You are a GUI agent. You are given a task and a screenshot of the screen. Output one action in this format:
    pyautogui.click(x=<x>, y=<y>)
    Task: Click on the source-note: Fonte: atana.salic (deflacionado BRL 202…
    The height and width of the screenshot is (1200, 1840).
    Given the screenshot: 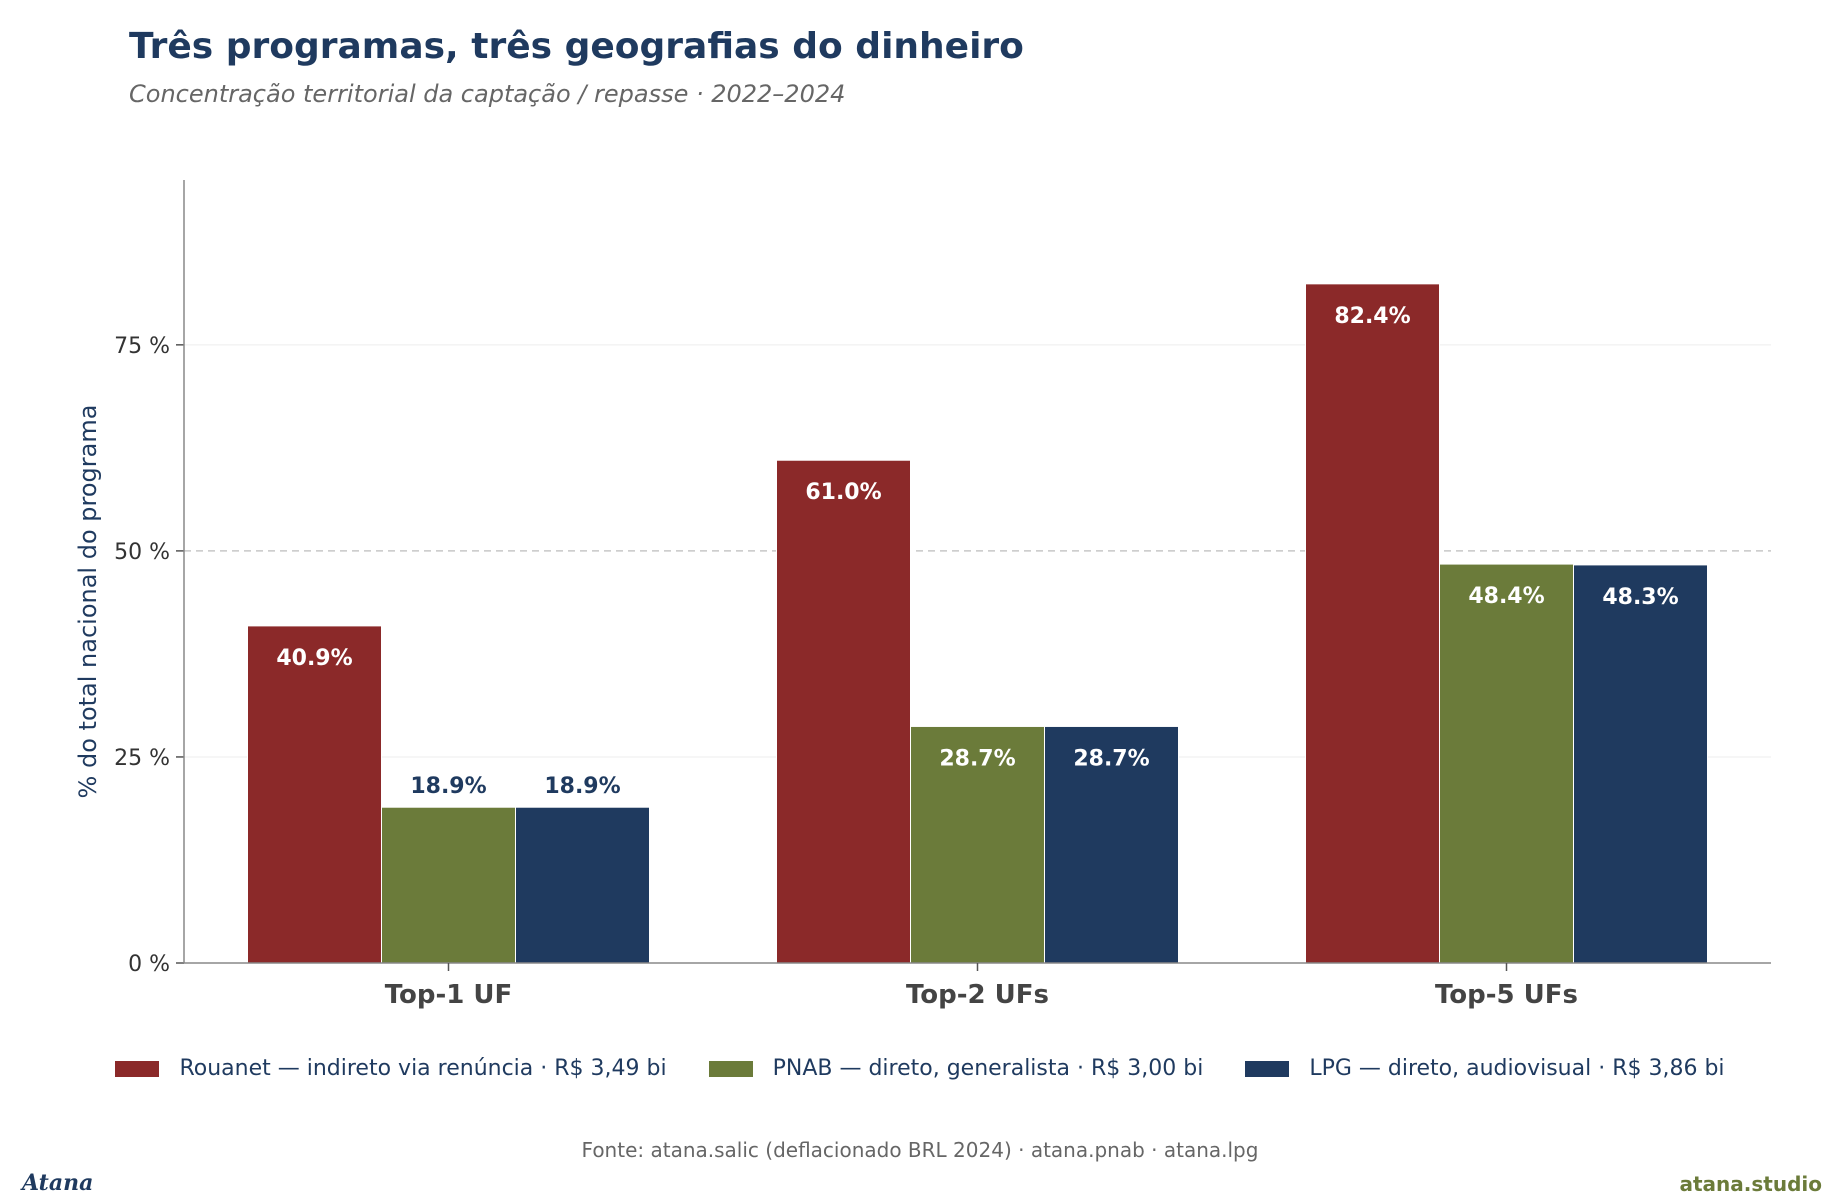 What is the action you would take?
    pyautogui.click(x=920, y=1150)
    